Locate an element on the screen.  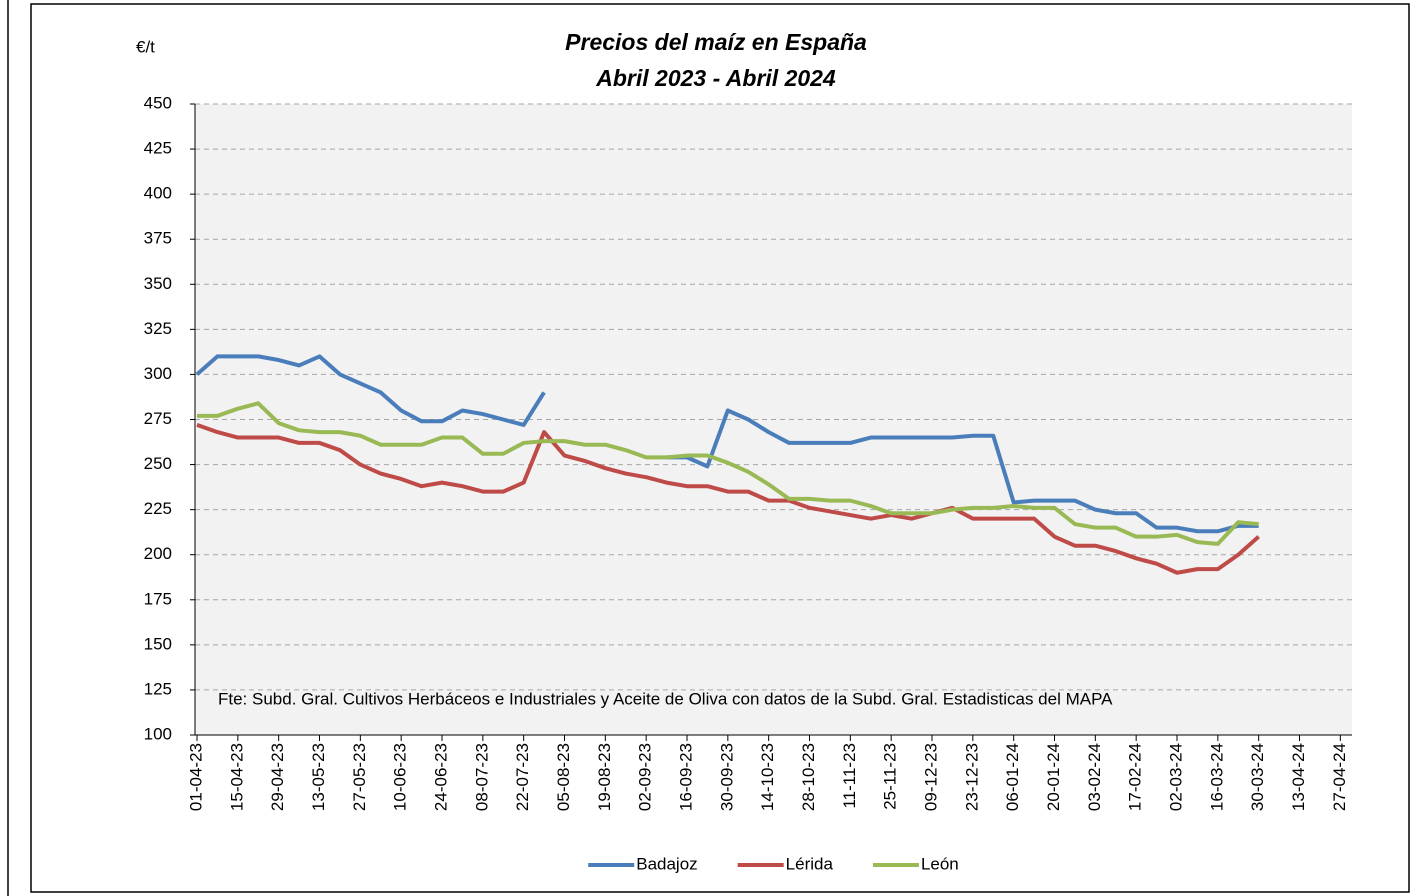
x-tick-label: 08-07-23 is located at coordinates (481, 777).